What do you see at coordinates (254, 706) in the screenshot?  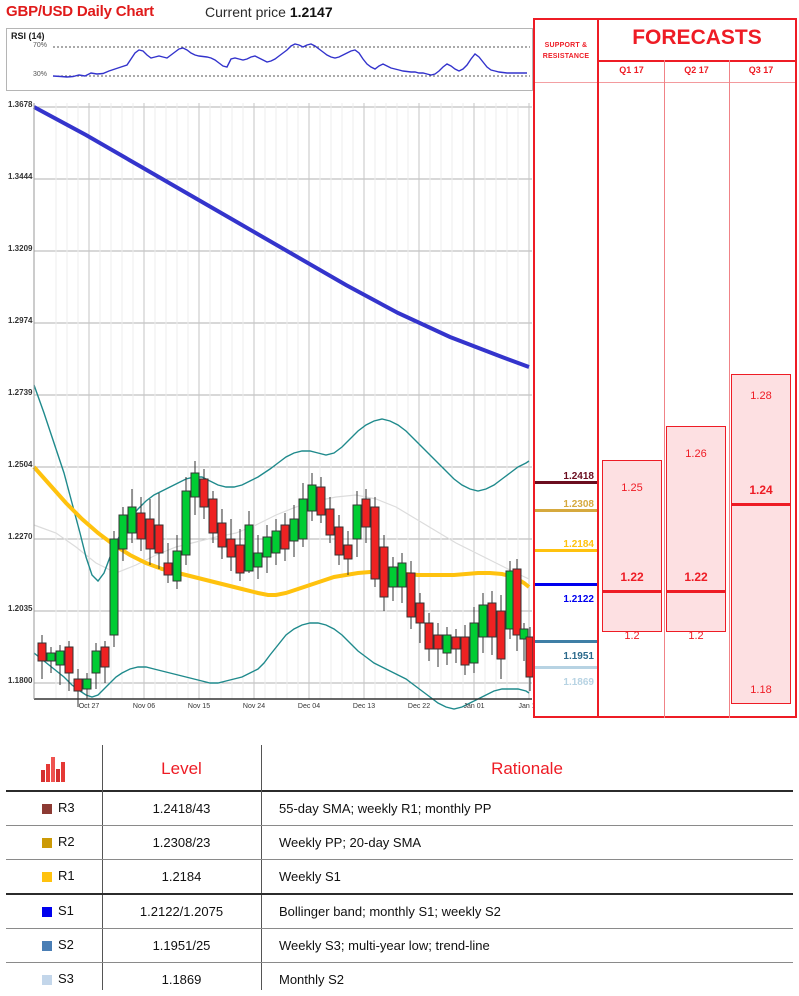 I see `x-label-3: Nov 24` at bounding box center [254, 706].